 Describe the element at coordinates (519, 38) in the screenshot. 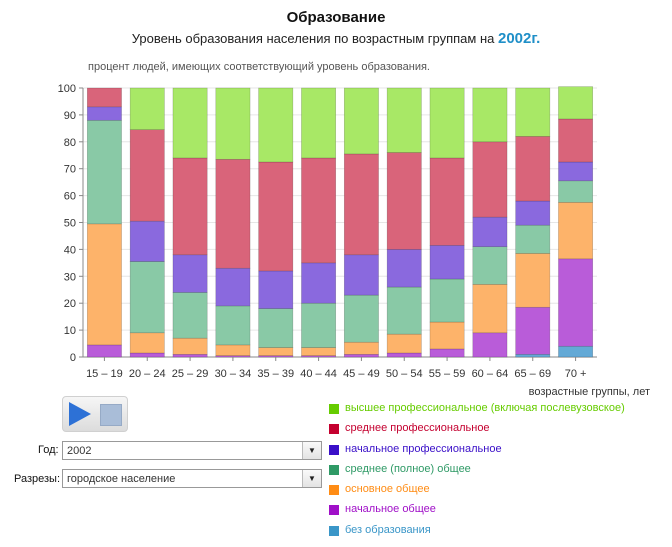

I see `subtitle-year: 2002г.` at that location.